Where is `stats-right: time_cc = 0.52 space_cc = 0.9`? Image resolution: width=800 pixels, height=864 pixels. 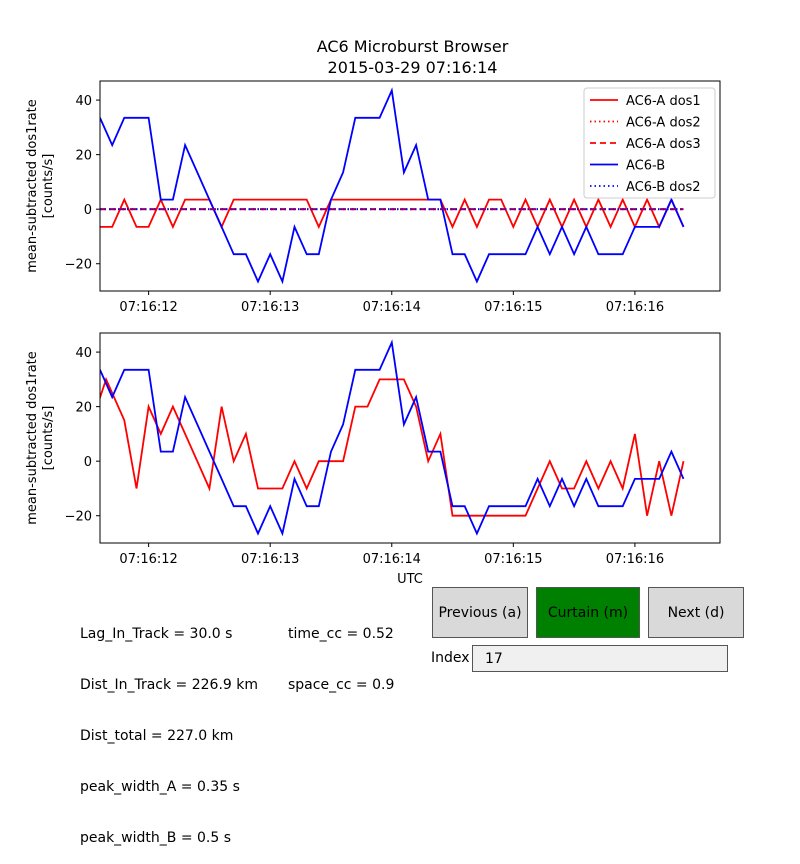 stats-right: time_cc = 0.52 space_cc = 0.9 is located at coordinates (341, 651).